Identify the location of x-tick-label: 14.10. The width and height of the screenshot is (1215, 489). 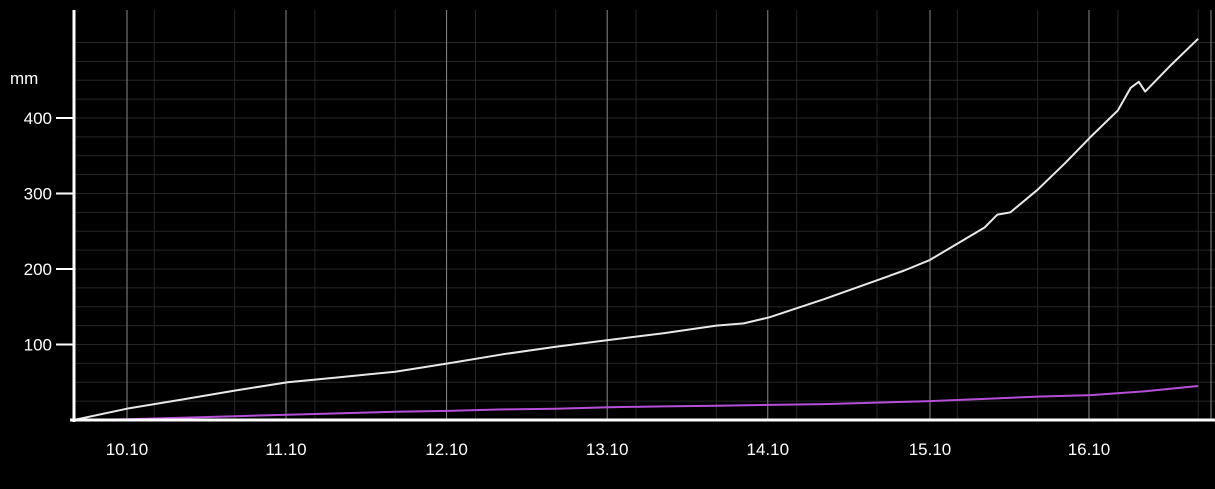
(768, 449).